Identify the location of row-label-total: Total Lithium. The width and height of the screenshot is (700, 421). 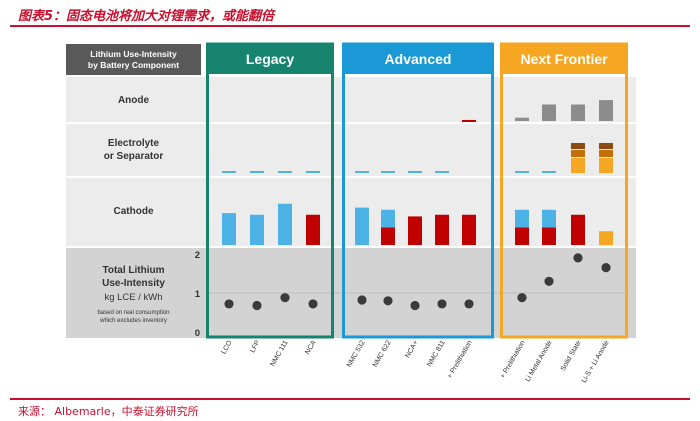
(133, 270).